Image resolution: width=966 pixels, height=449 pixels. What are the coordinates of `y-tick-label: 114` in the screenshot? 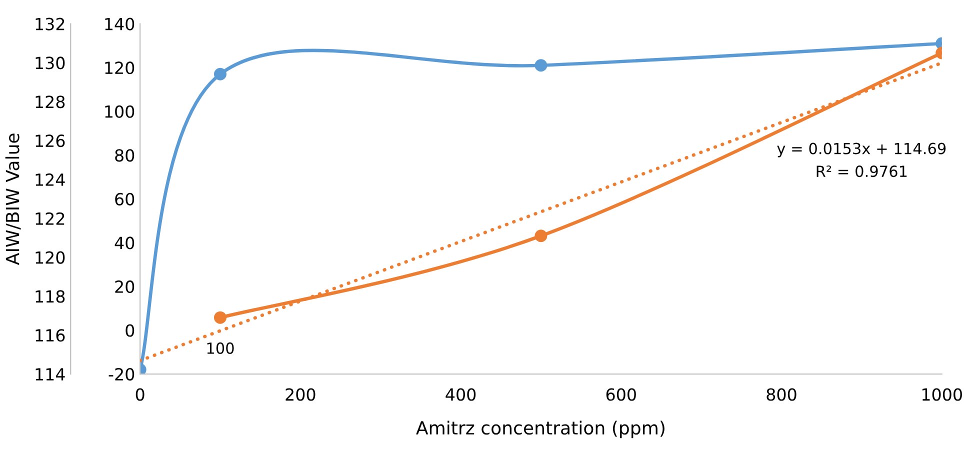 It's located at (50, 374).